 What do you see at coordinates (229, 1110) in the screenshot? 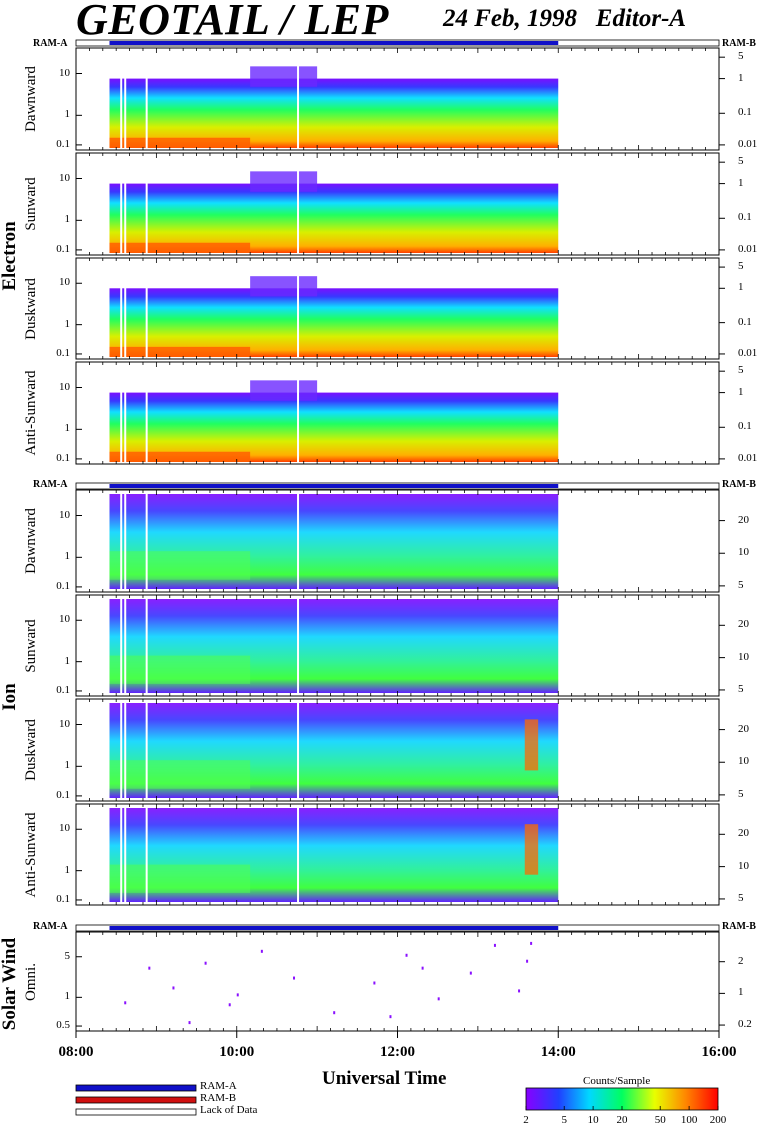
I see `legend-label: Lack of Data` at bounding box center [229, 1110].